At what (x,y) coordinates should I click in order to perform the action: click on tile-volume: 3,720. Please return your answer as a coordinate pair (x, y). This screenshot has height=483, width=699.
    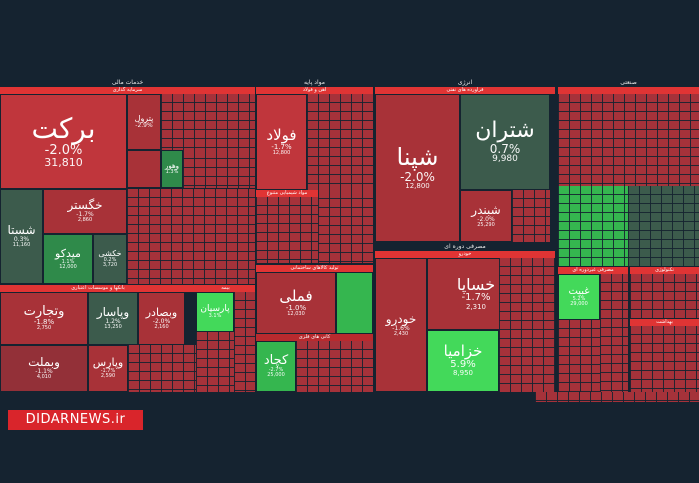
    Looking at the image, I should click on (110, 265).